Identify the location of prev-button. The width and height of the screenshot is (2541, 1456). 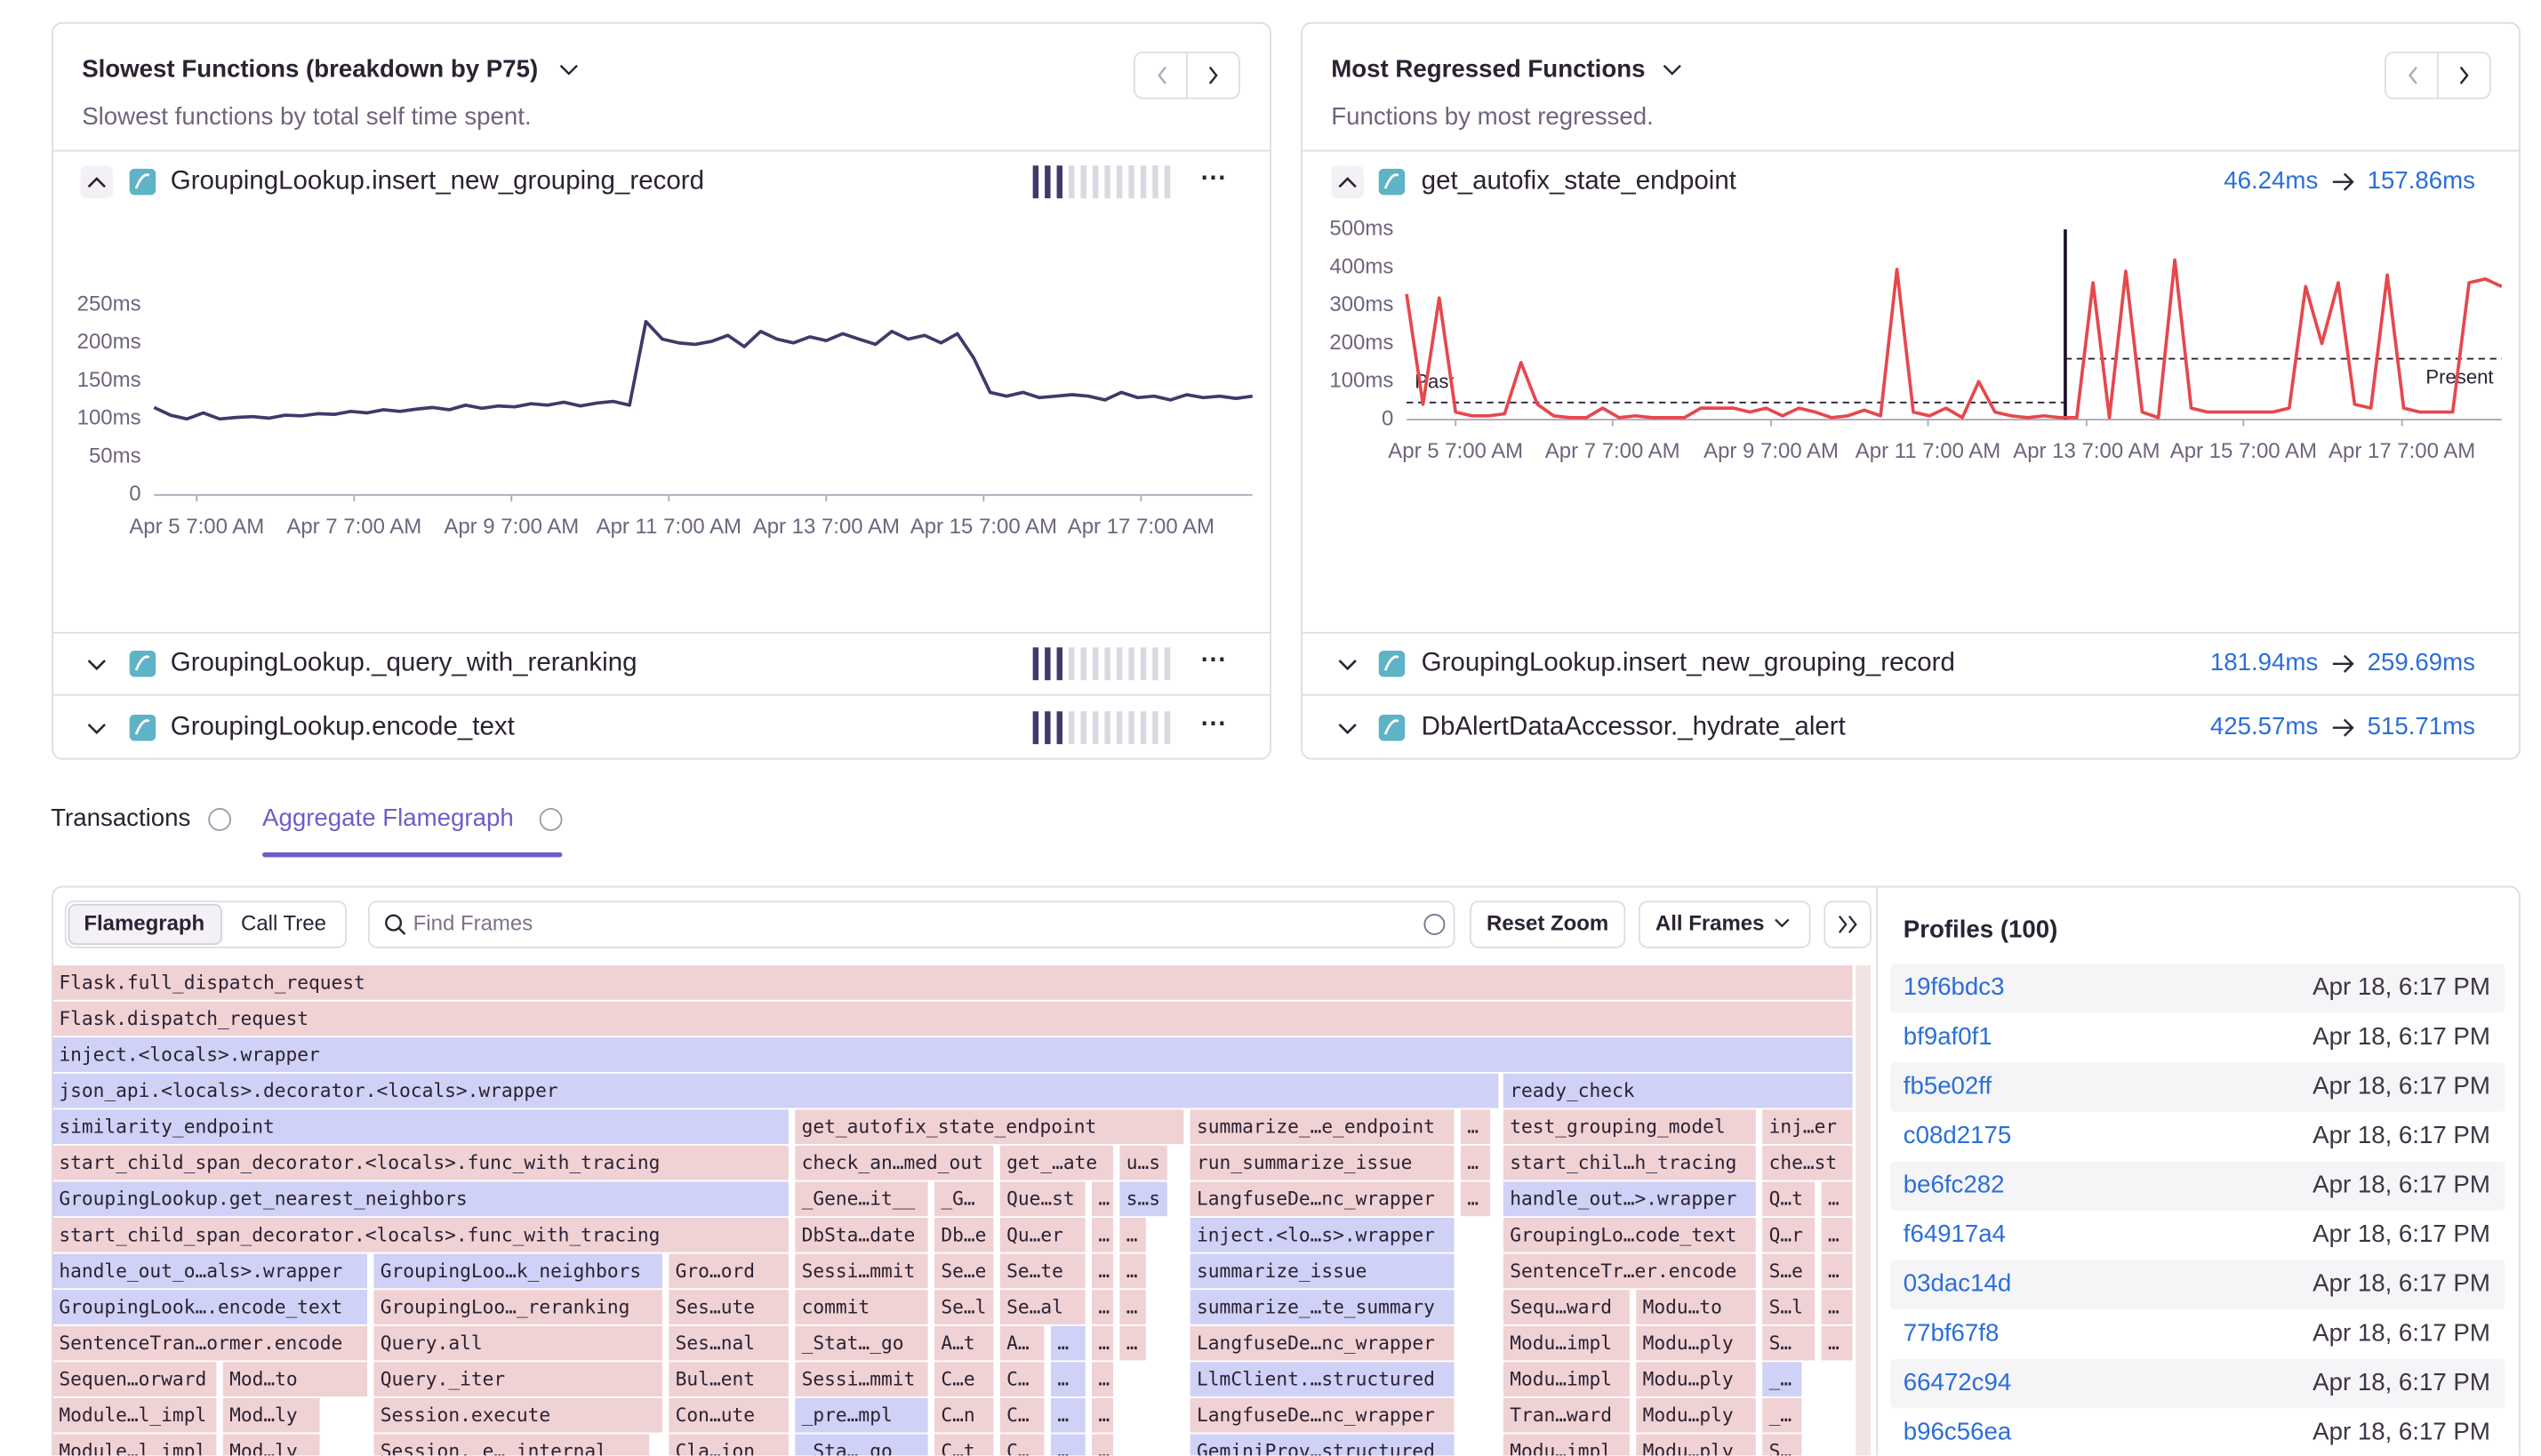
(1162, 75).